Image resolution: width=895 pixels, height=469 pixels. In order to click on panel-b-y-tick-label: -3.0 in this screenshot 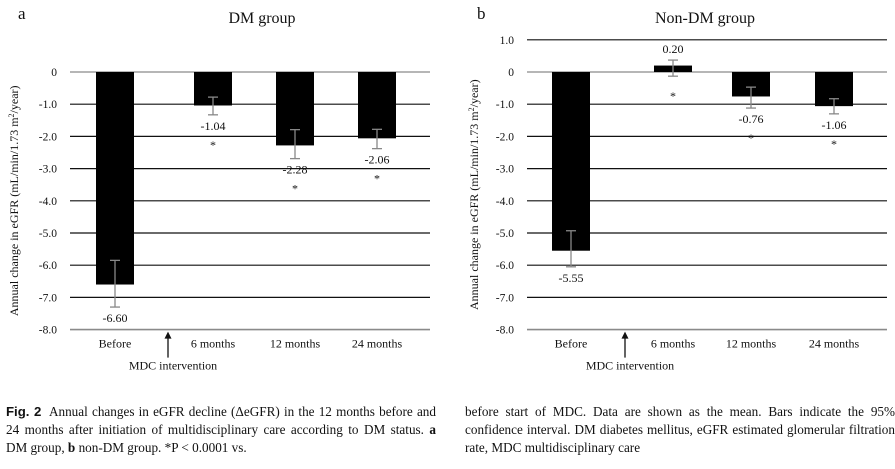, I will do `click(505, 170)`.